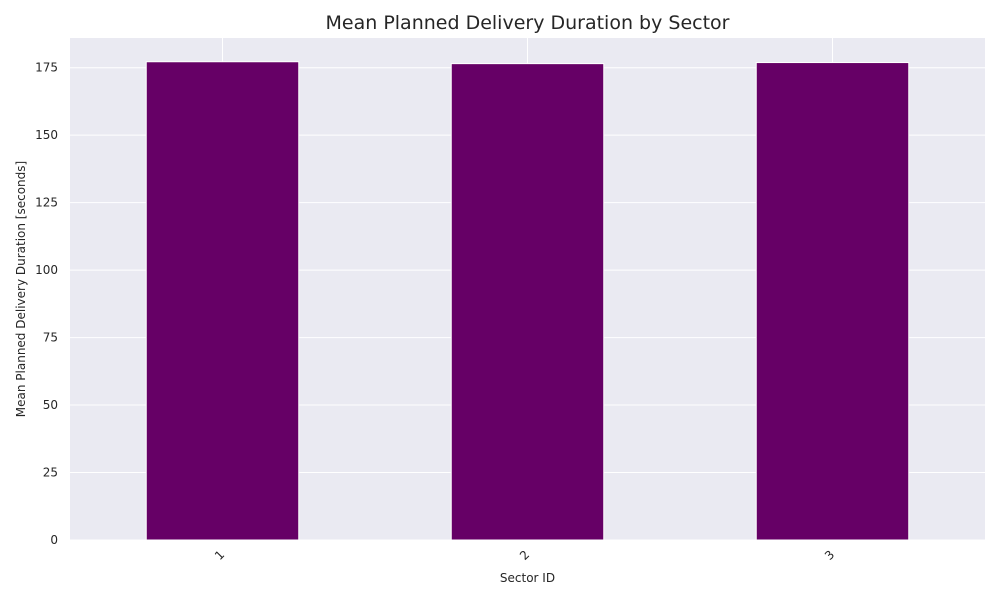  I want to click on y-tick-label: 150, so click(46, 135).